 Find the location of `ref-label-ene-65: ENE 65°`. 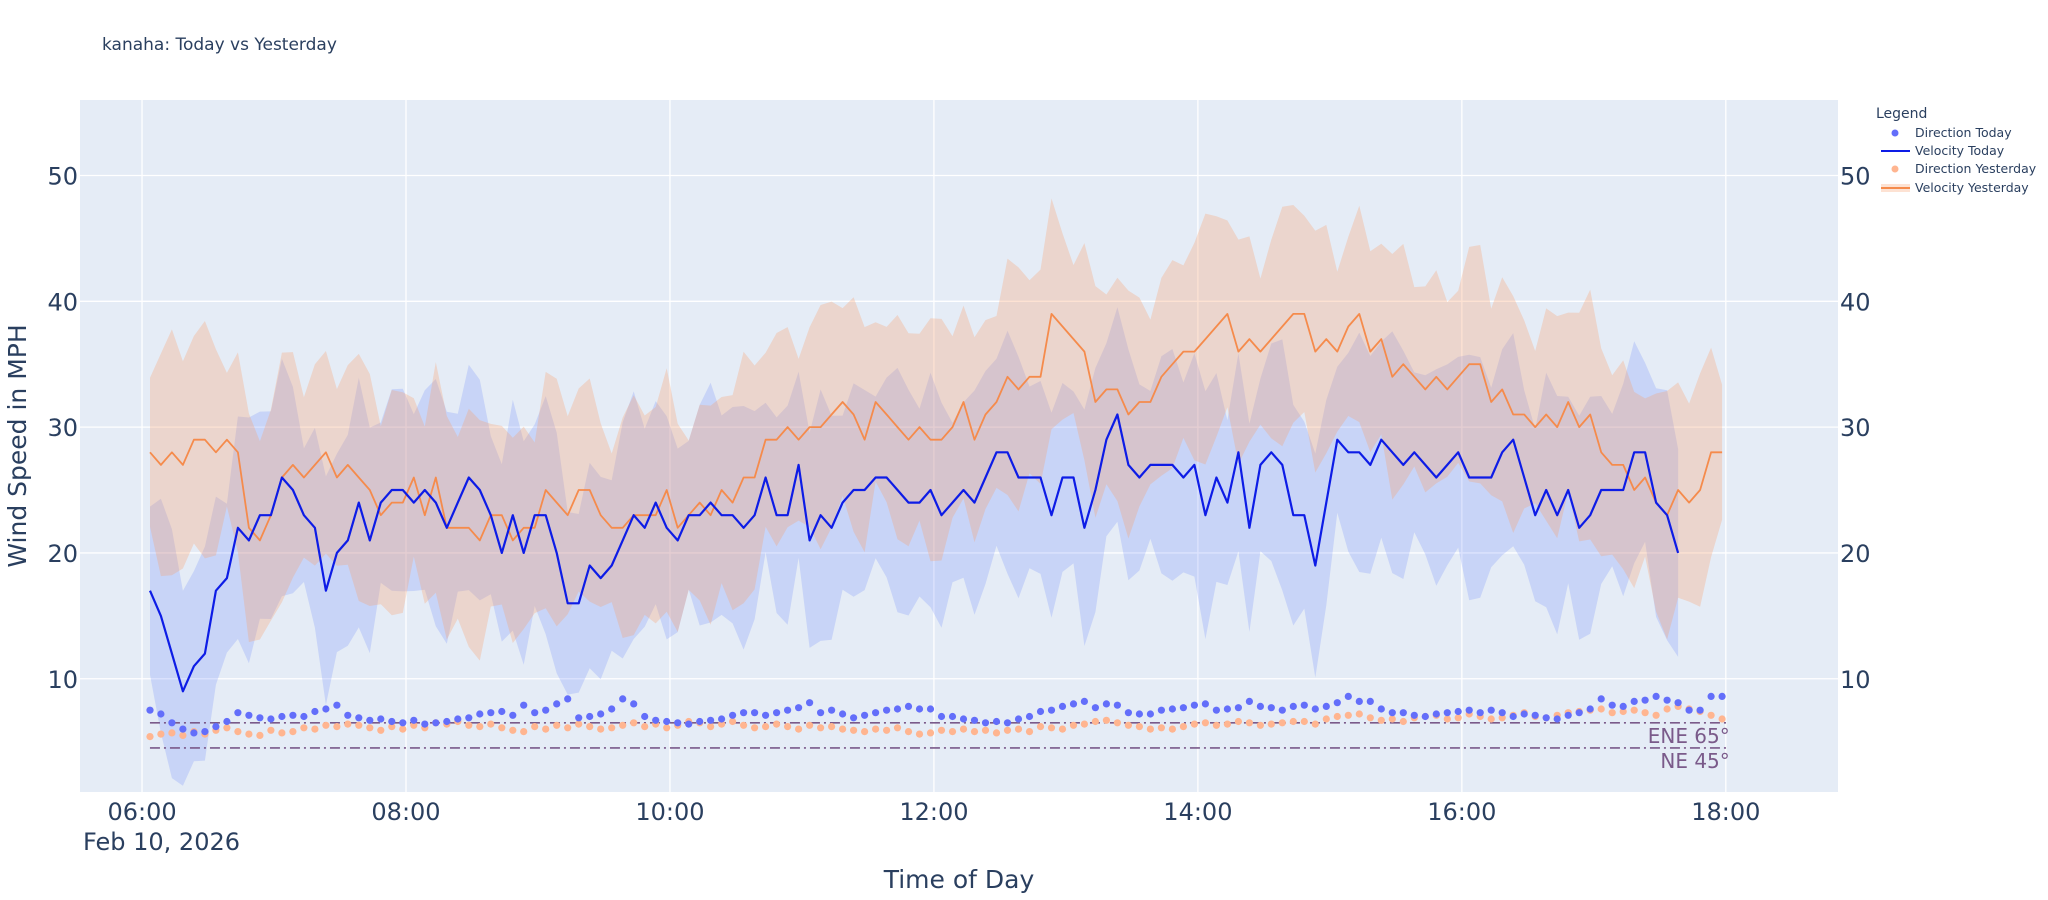

ref-label-ene-65: ENE 65° is located at coordinates (1689, 736).